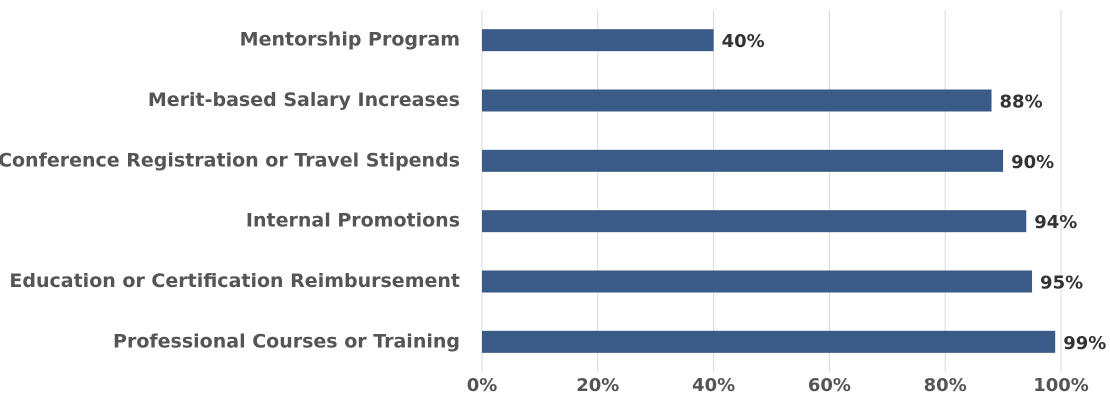 This screenshot has height=412, width=1110. Describe the element at coordinates (1084, 343) in the screenshot. I see `value-label: 99%` at that location.